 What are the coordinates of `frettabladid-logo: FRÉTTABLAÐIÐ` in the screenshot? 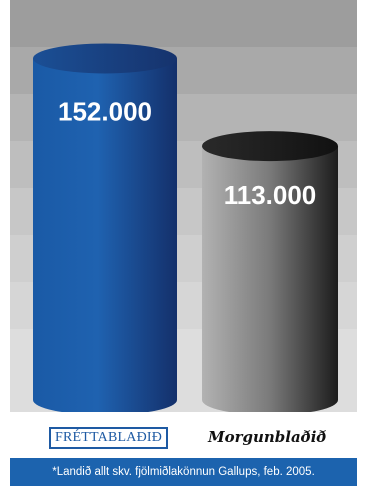 It's located at (109, 438).